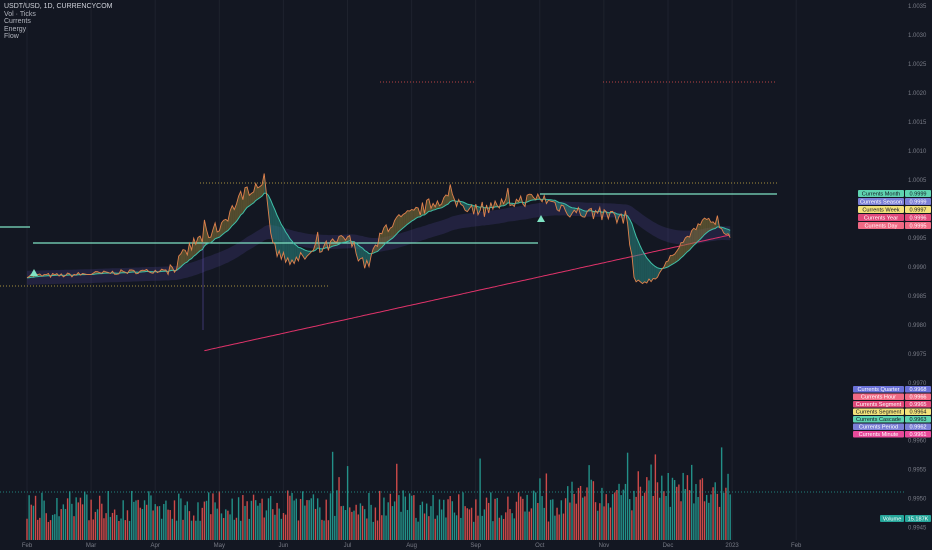  I want to click on price-tag: Currents Week 0.9997, so click(894, 210).